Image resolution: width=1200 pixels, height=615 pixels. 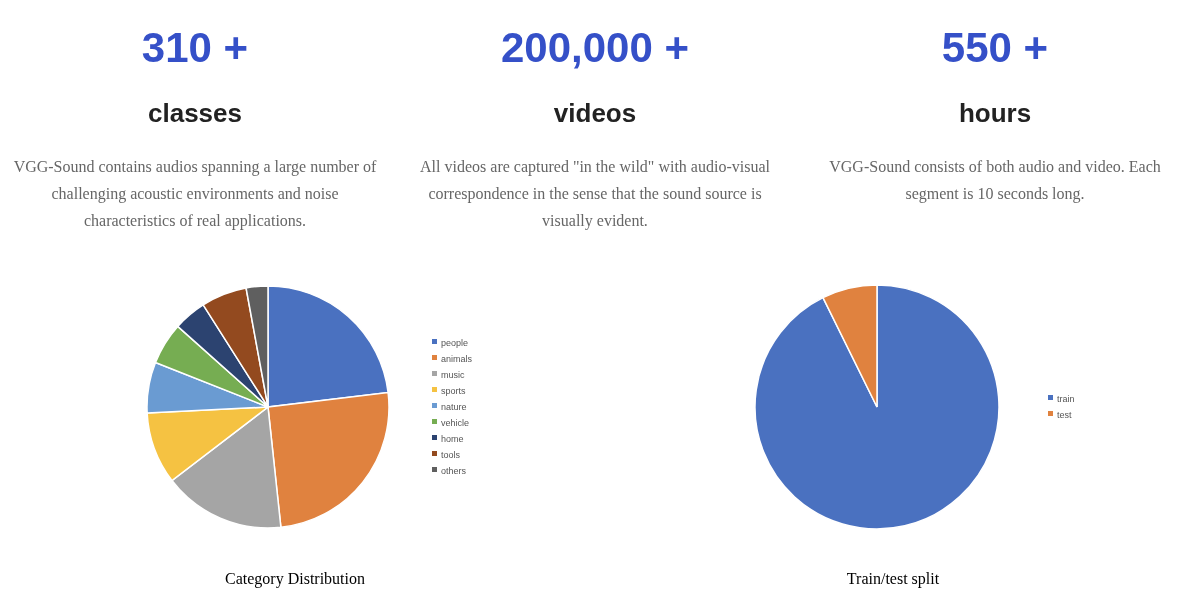 What do you see at coordinates (295, 579) in the screenshot?
I see `text: Category Distribution` at bounding box center [295, 579].